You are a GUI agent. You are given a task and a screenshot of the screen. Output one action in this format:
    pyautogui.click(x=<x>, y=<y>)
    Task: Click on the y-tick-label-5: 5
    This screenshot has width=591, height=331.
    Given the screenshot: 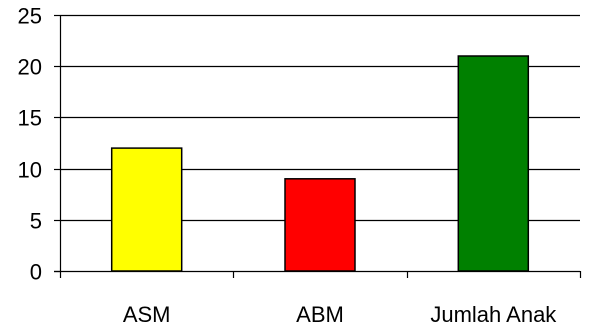 What is the action you would take?
    pyautogui.click(x=36, y=221)
    